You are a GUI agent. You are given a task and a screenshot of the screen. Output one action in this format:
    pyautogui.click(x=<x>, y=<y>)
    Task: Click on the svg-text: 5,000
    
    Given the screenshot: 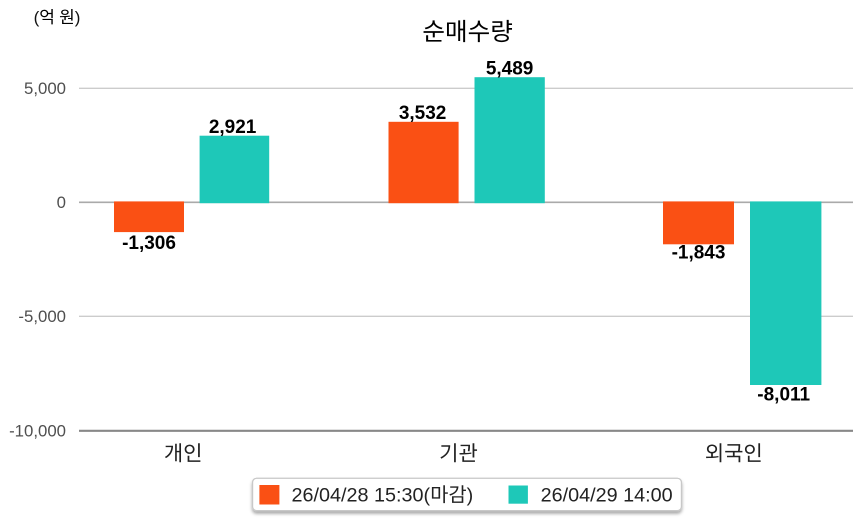 What is the action you would take?
    pyautogui.click(x=45, y=88)
    